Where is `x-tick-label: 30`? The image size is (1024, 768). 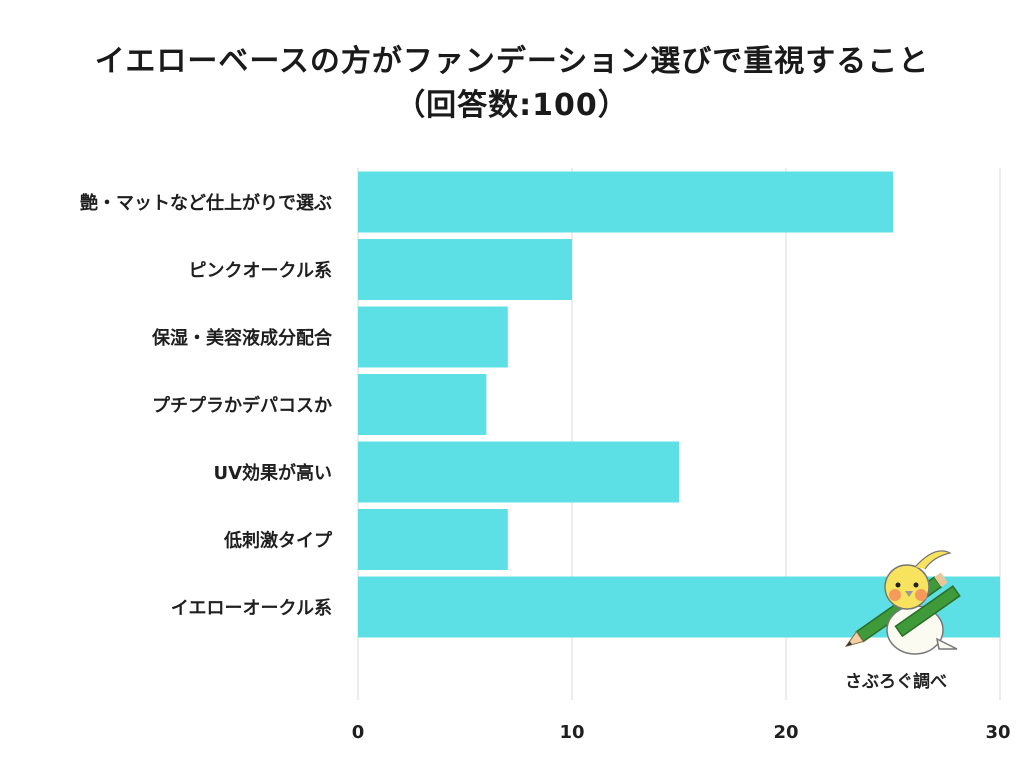 x-tick-label: 30 is located at coordinates (997, 732).